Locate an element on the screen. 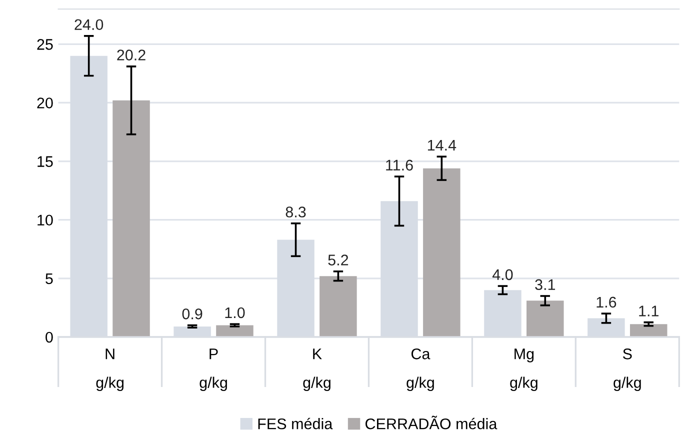  y-tick-label: 5 is located at coordinates (49, 278).